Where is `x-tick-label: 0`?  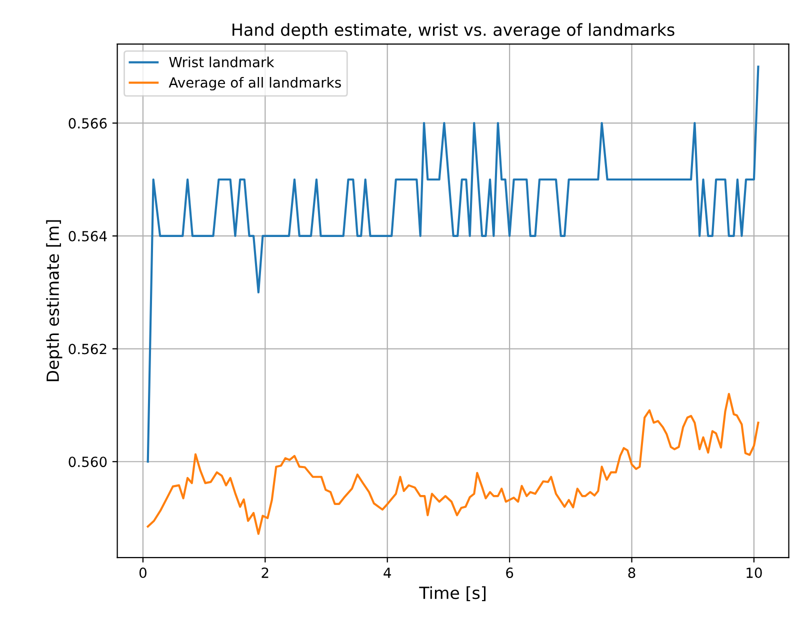
x-tick-label: 0 is located at coordinates (142, 573).